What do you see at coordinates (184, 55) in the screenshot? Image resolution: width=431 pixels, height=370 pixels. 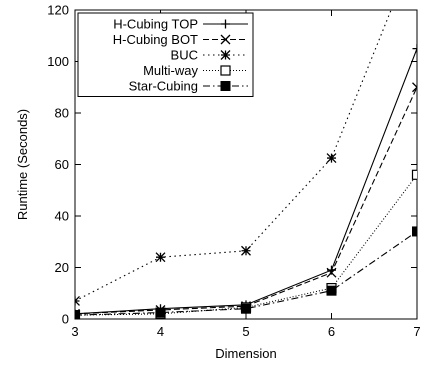 I see `legend-label-buc: BUC` at bounding box center [184, 55].